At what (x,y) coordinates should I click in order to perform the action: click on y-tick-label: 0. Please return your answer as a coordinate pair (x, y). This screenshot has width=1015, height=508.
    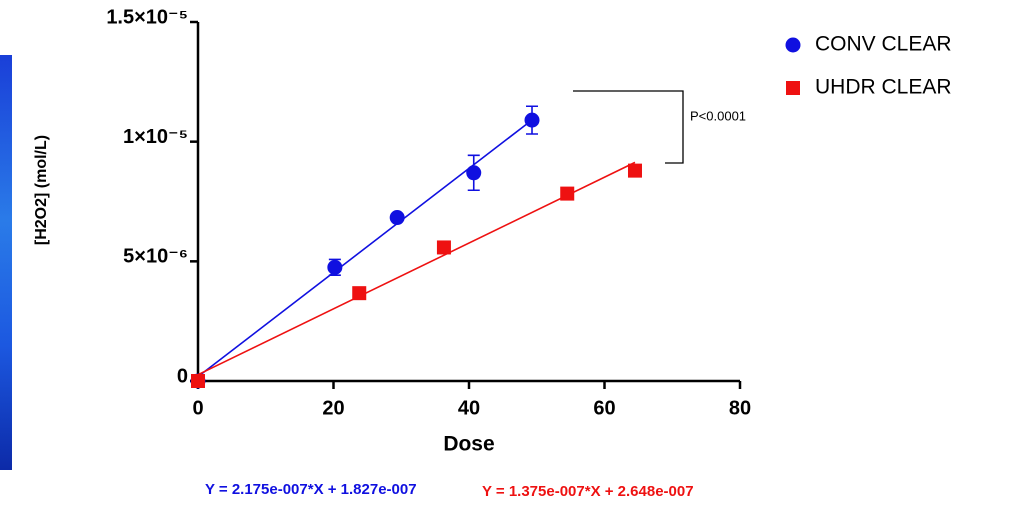
    Looking at the image, I should click on (182, 376).